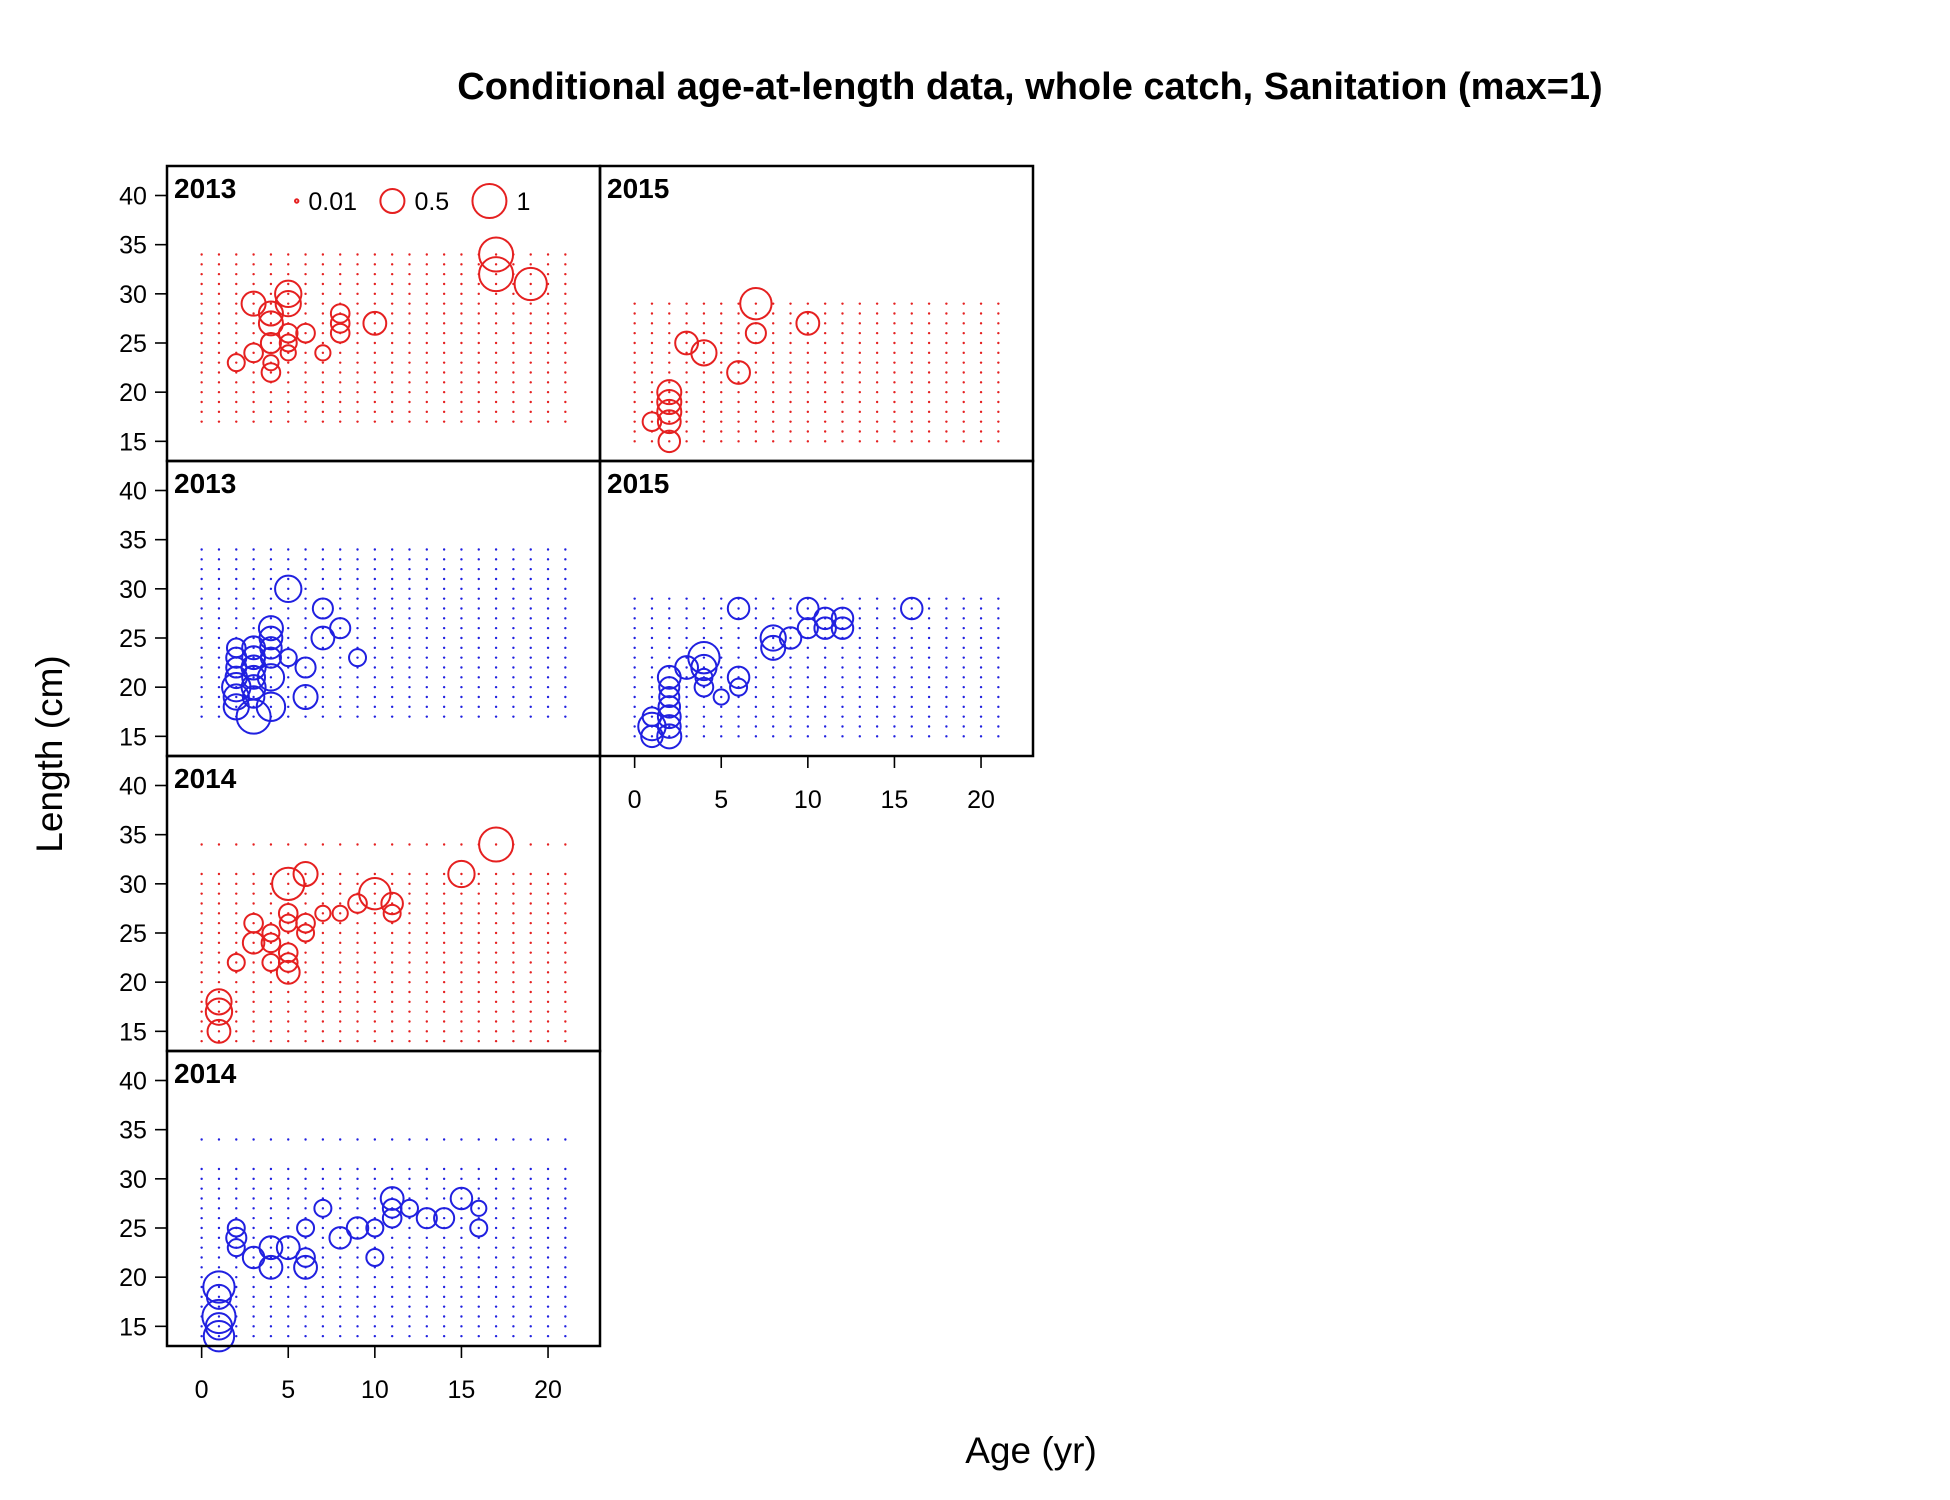  I want to click on bubbles, so click(359, 935).